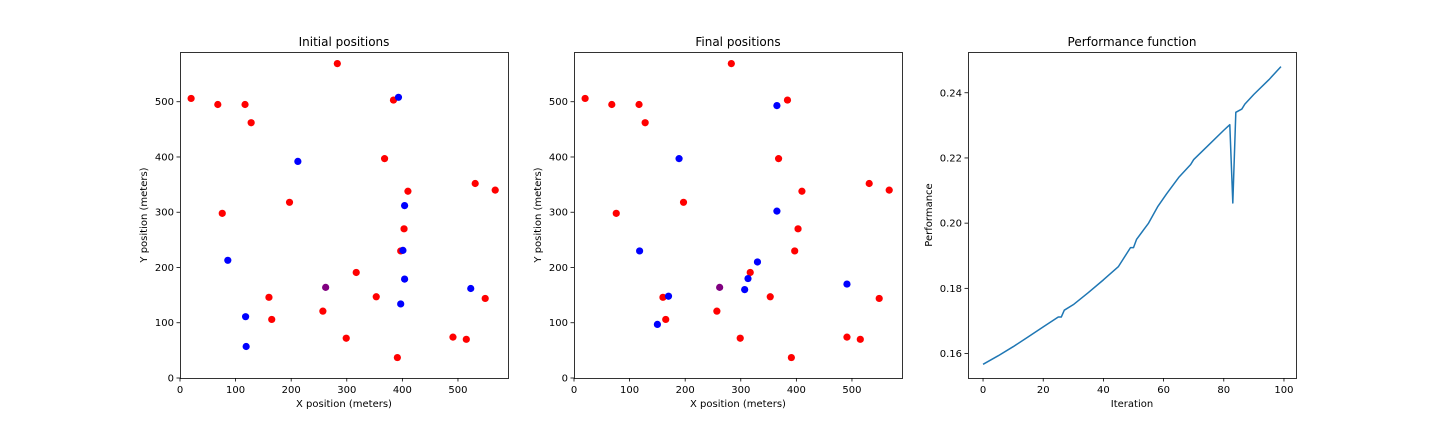 The image size is (1440, 432). Describe the element at coordinates (565, 379) in the screenshot. I see `chart-2-y-tick-label-1: 0` at that location.